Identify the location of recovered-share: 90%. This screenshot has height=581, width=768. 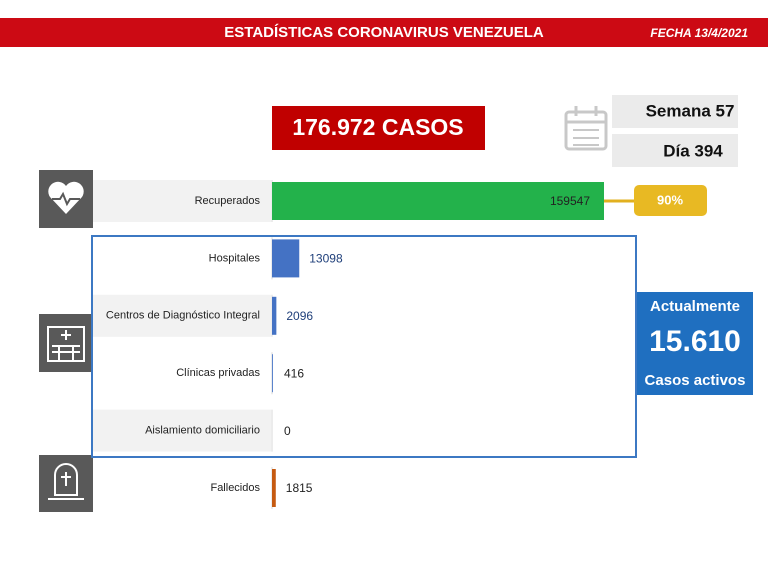
(670, 199).